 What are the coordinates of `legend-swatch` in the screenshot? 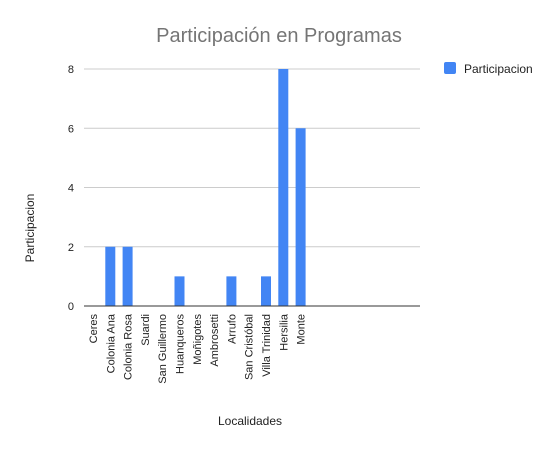 It's located at (450, 68).